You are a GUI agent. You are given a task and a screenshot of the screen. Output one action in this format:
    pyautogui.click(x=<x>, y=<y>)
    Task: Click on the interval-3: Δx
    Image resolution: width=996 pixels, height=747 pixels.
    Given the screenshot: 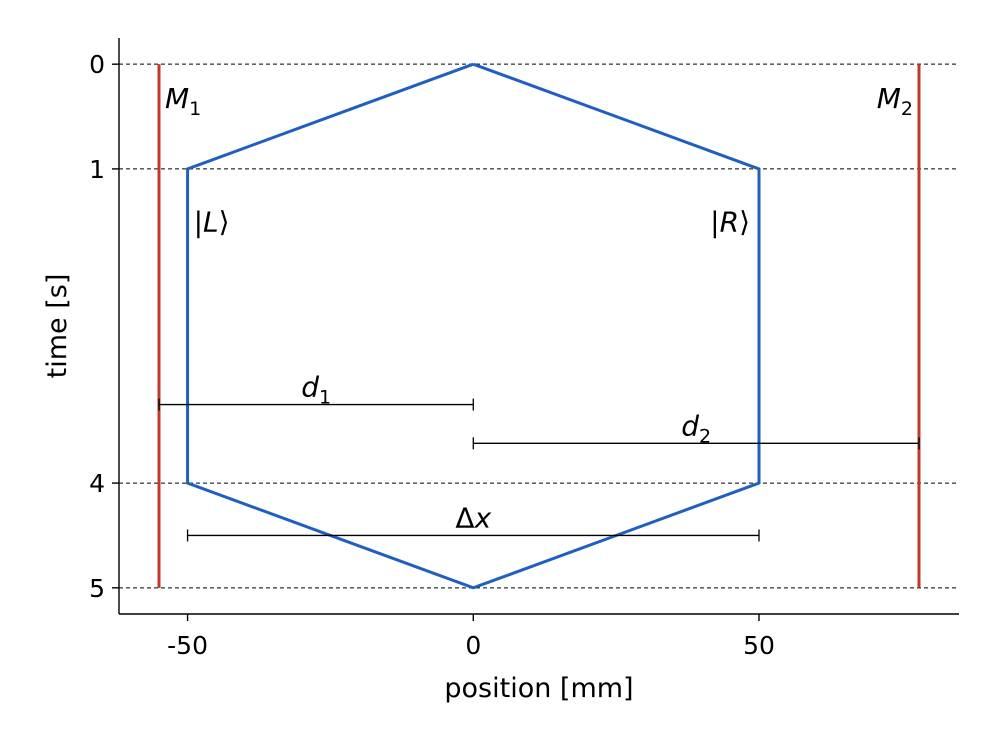 What is the action you would take?
    pyautogui.click(x=473, y=521)
    